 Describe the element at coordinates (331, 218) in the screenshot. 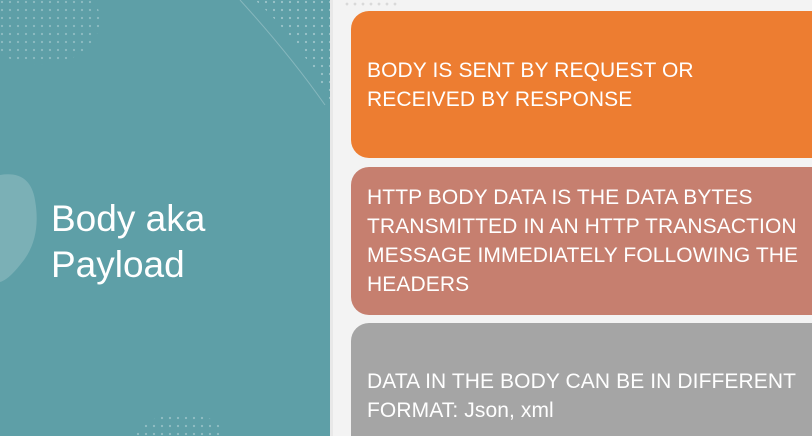

I see `divider` at that location.